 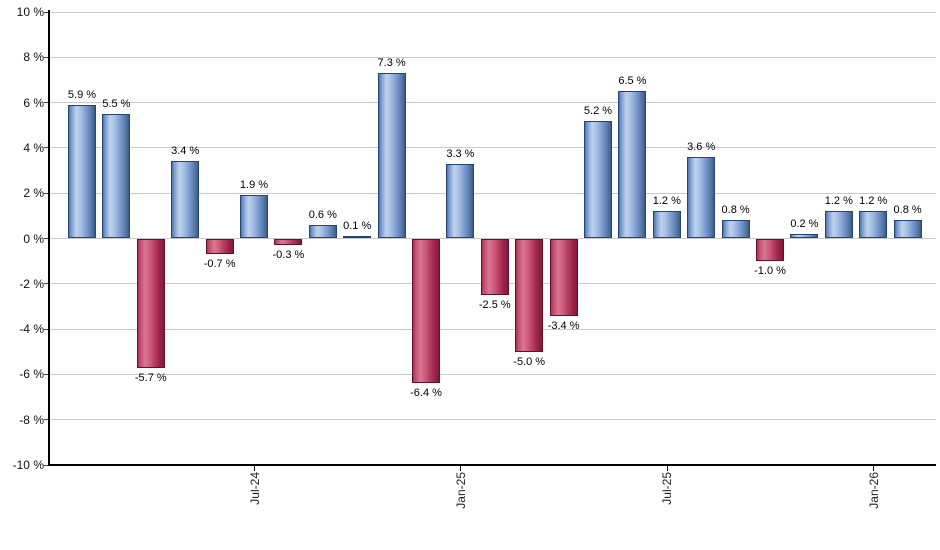 What do you see at coordinates (426, 393) in the screenshot?
I see `bar-value-label: -6.4 %` at bounding box center [426, 393].